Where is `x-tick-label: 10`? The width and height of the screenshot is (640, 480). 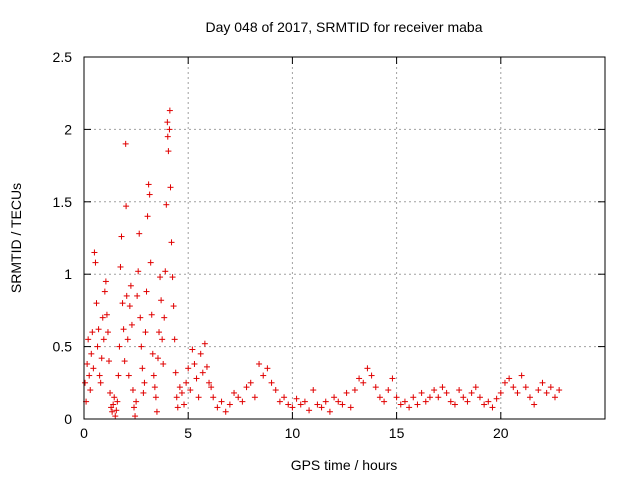
x-tick-label: 10 is located at coordinates (293, 433).